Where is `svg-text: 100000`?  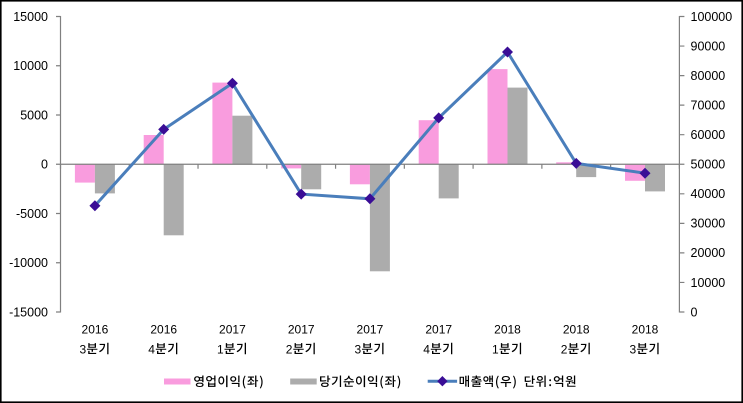
svg-text: 100000 is located at coordinates (712, 17).